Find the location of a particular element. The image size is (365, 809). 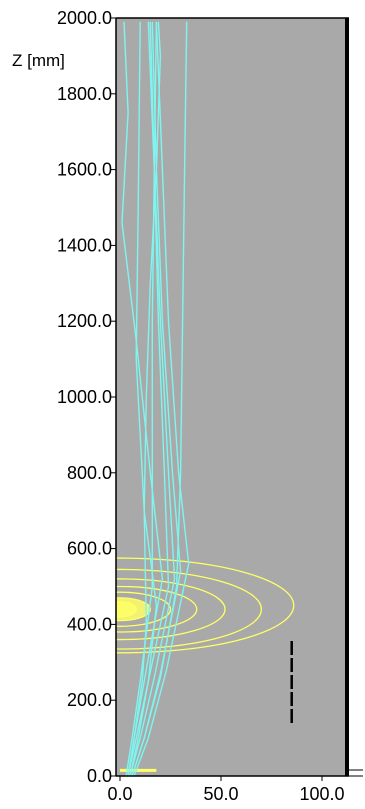

y-tick-label: 0.0 is located at coordinates (99, 776).